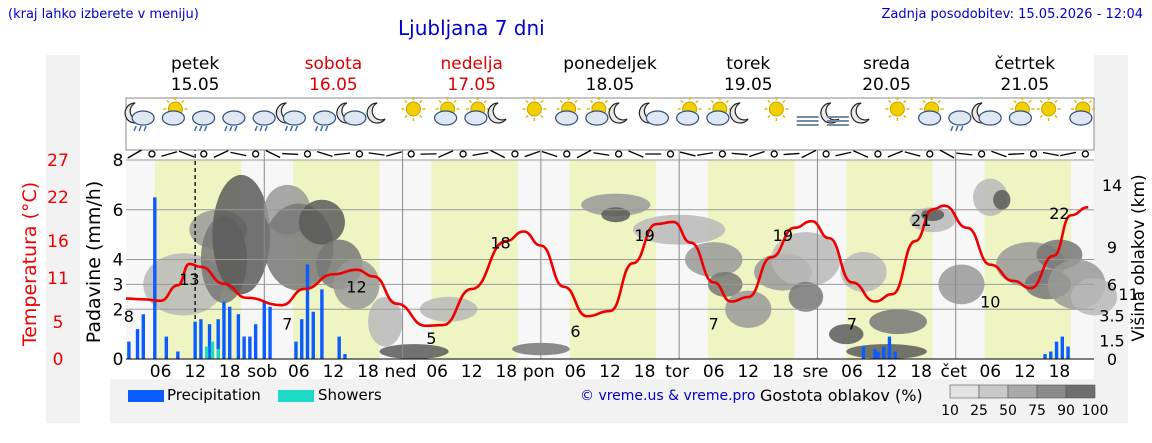 This screenshot has height=443, width=1152. Describe the element at coordinates (1111, 315) in the screenshot. I see `cloud-height-tick: 3.5` at that location.